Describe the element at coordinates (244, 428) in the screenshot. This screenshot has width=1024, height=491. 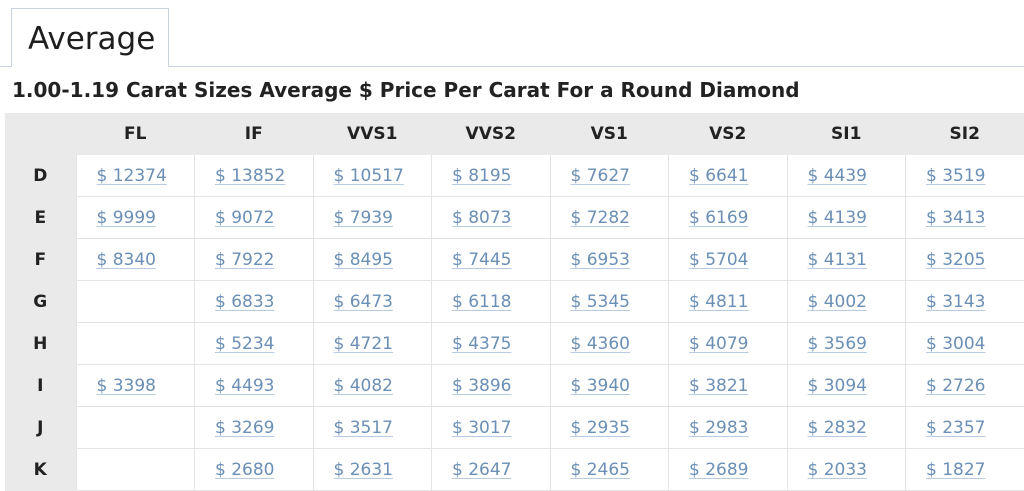
I see `price-link: $ 3269` at that location.